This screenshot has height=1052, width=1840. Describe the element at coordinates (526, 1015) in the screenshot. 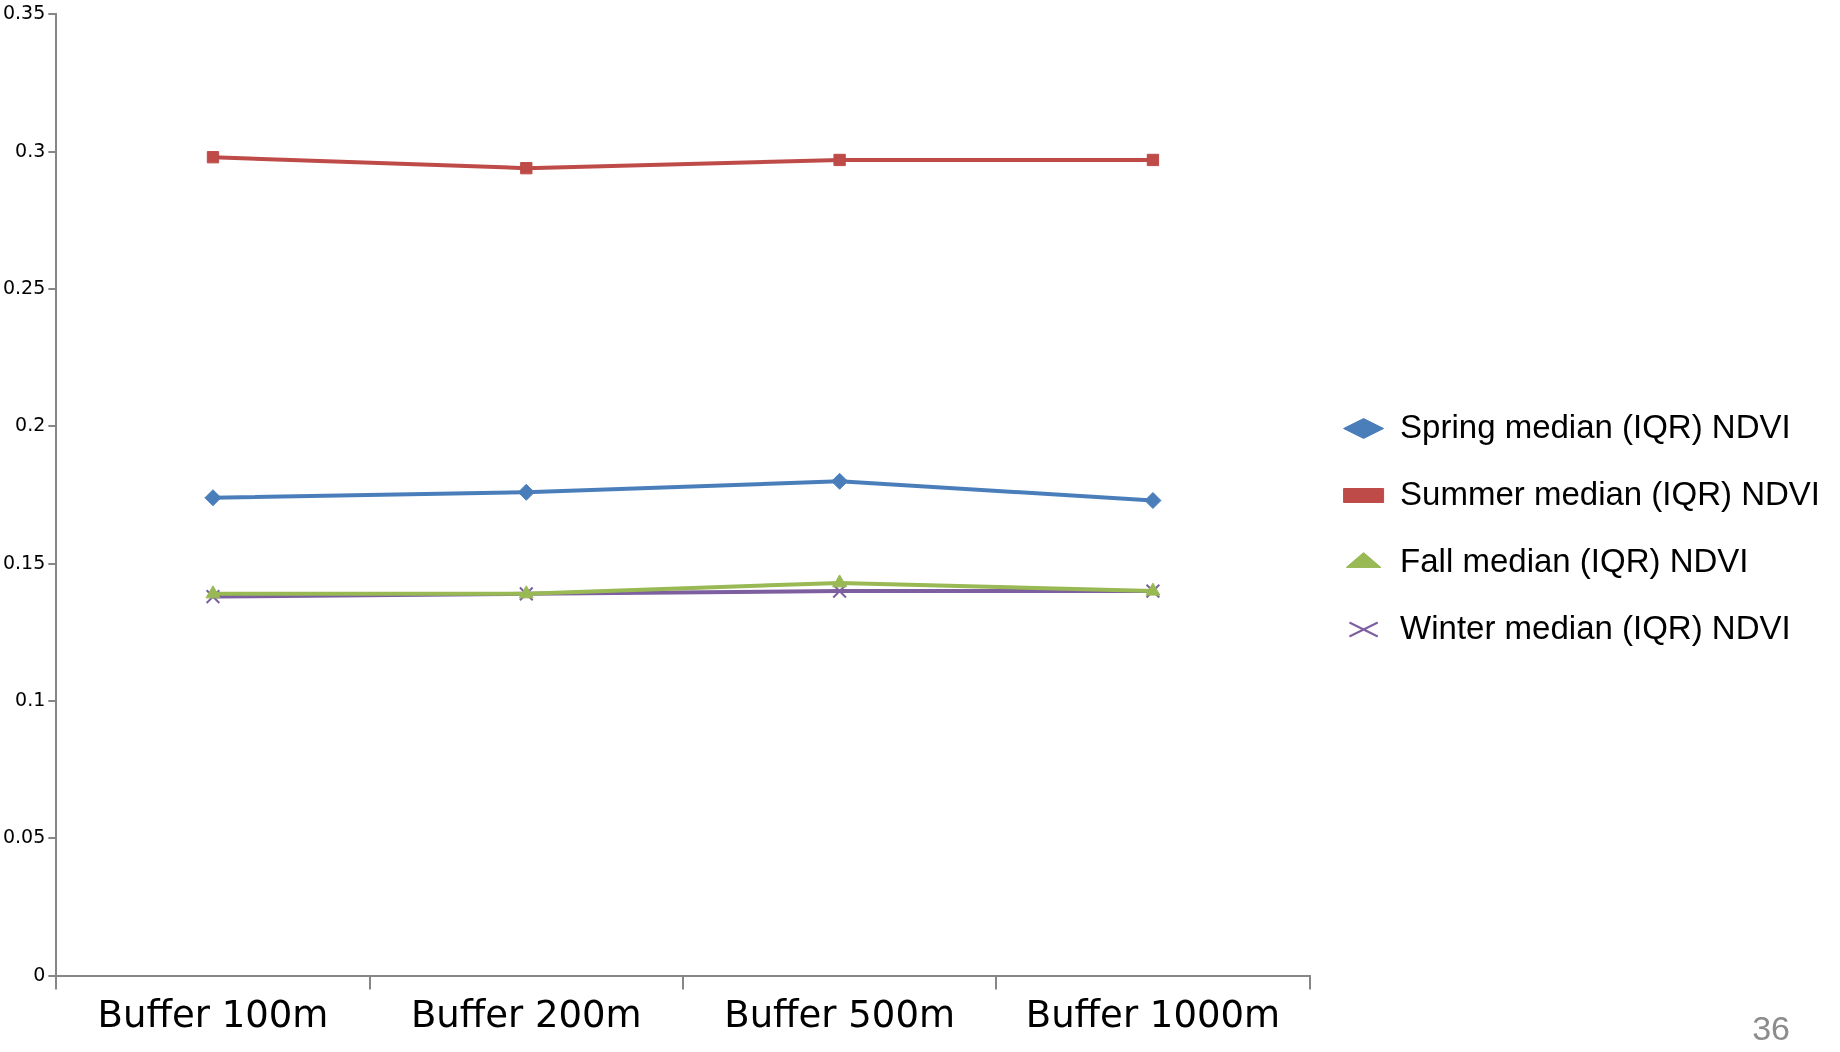

I see `x-tick-label: Buffer 200m` at that location.